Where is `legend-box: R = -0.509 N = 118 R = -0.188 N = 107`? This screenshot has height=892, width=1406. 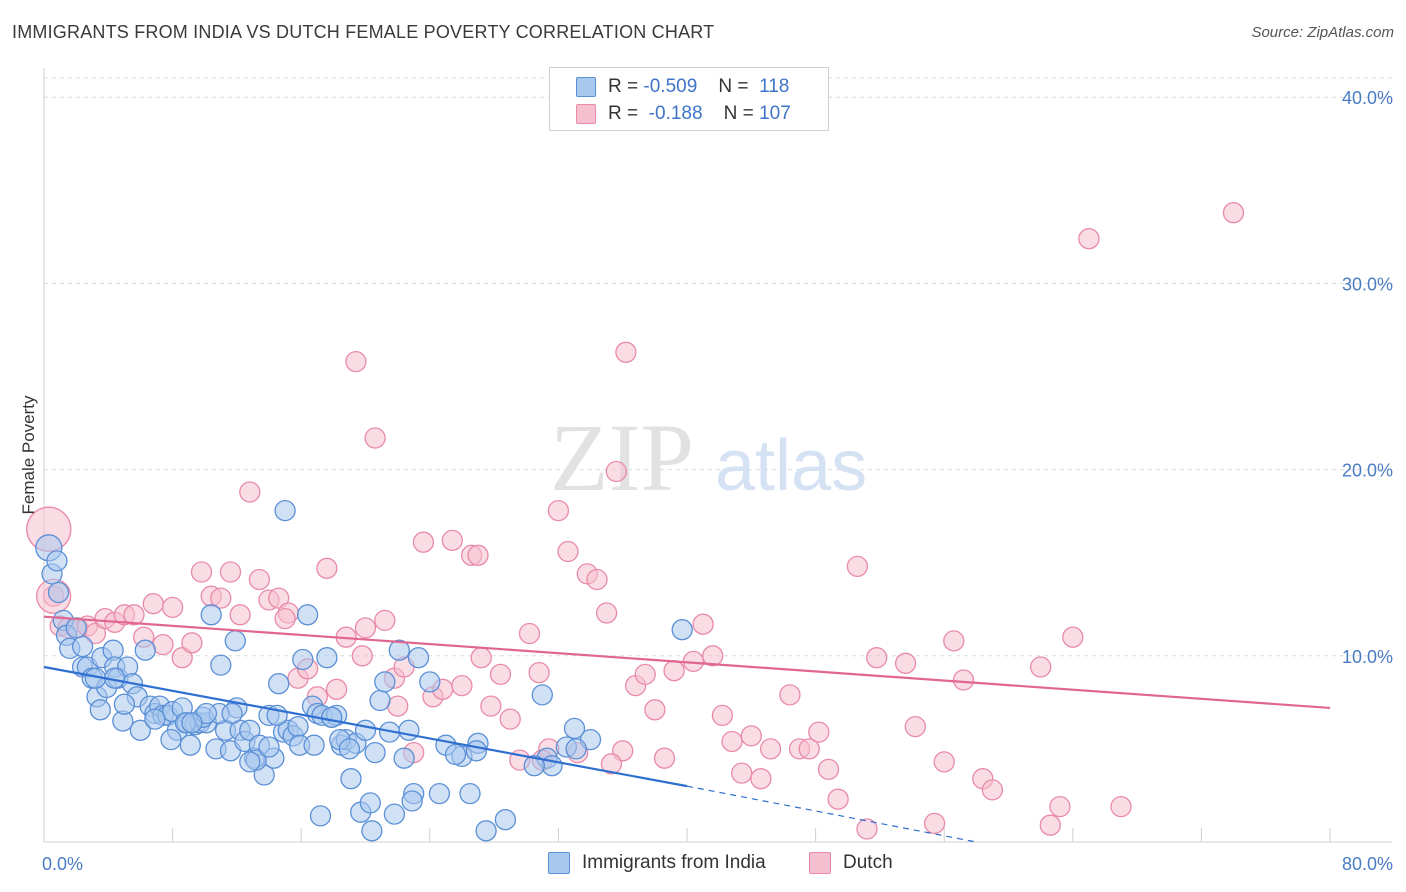
legend-box: R = -0.509 N = 118 R = -0.188 N = 107 is located at coordinates (689, 99).